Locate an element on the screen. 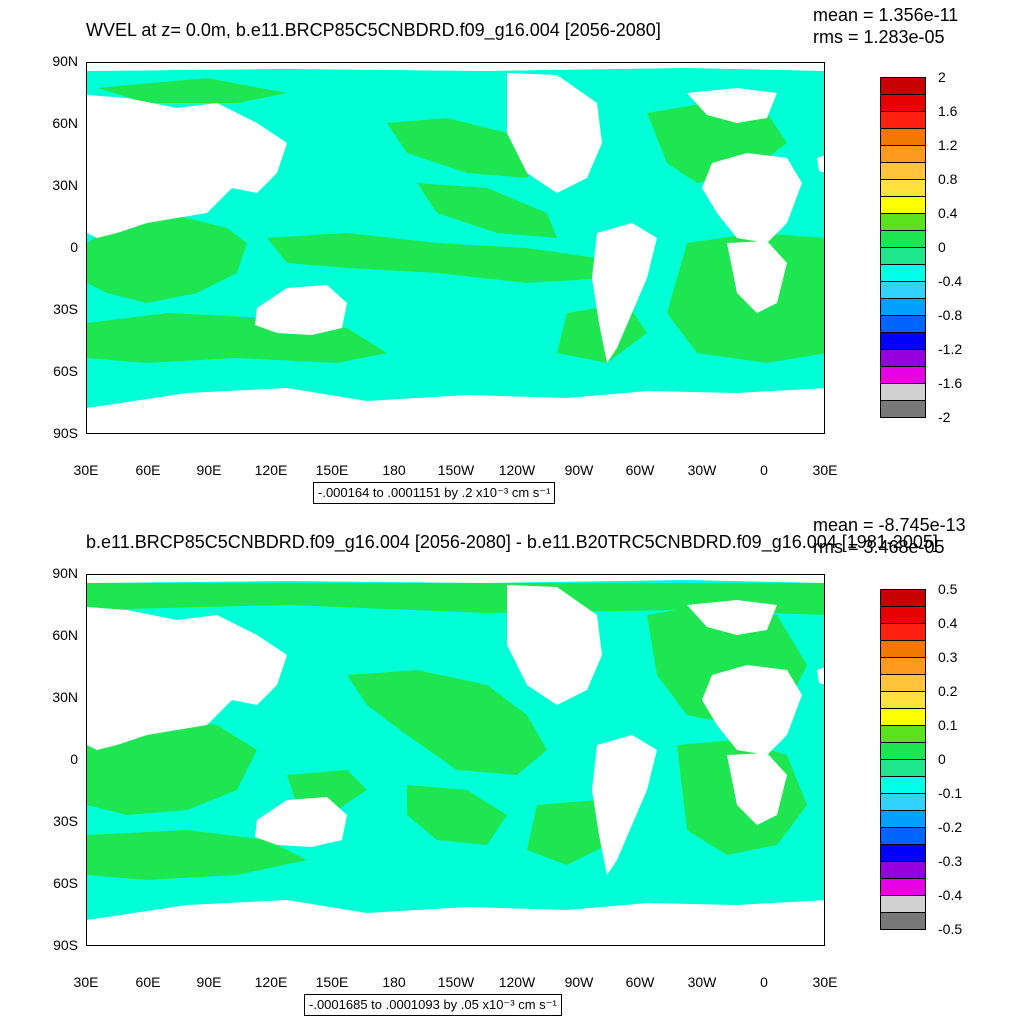 The image size is (1024, 1024). rms-stat: rms = 1.283e-05 is located at coordinates (879, 37).